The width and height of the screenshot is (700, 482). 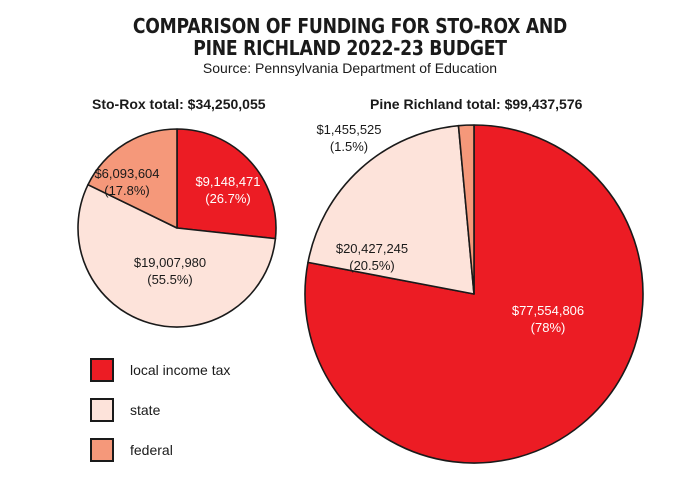 I want to click on pine-richland-slice-state, so click(x=391, y=209).